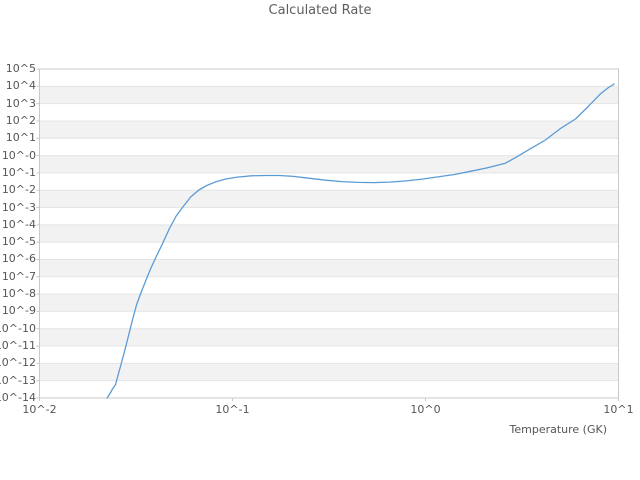 This screenshot has height=480, width=640. What do you see at coordinates (18, 259) in the screenshot?
I see `y-tick-label: 10^-6` at bounding box center [18, 259].